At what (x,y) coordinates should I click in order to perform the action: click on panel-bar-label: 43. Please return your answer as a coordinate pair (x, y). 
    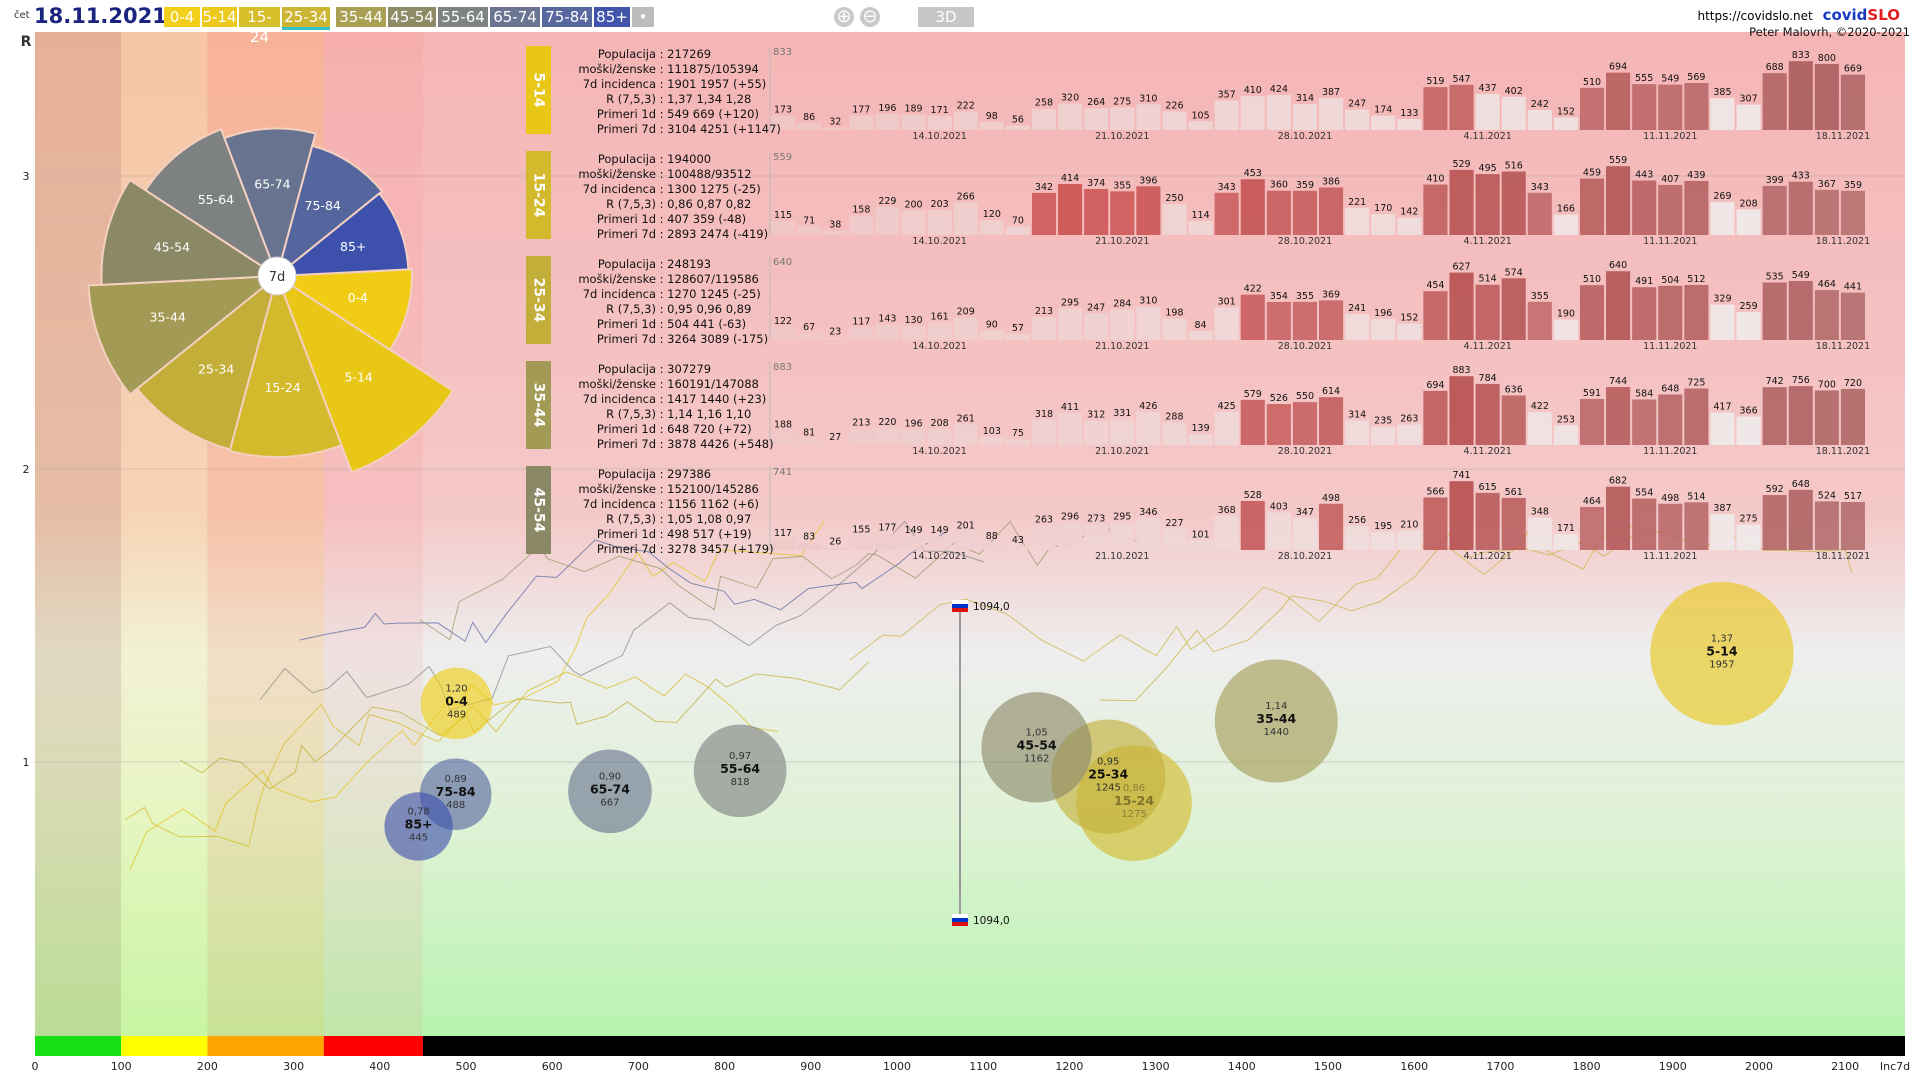
    Looking at the image, I should click on (1018, 540).